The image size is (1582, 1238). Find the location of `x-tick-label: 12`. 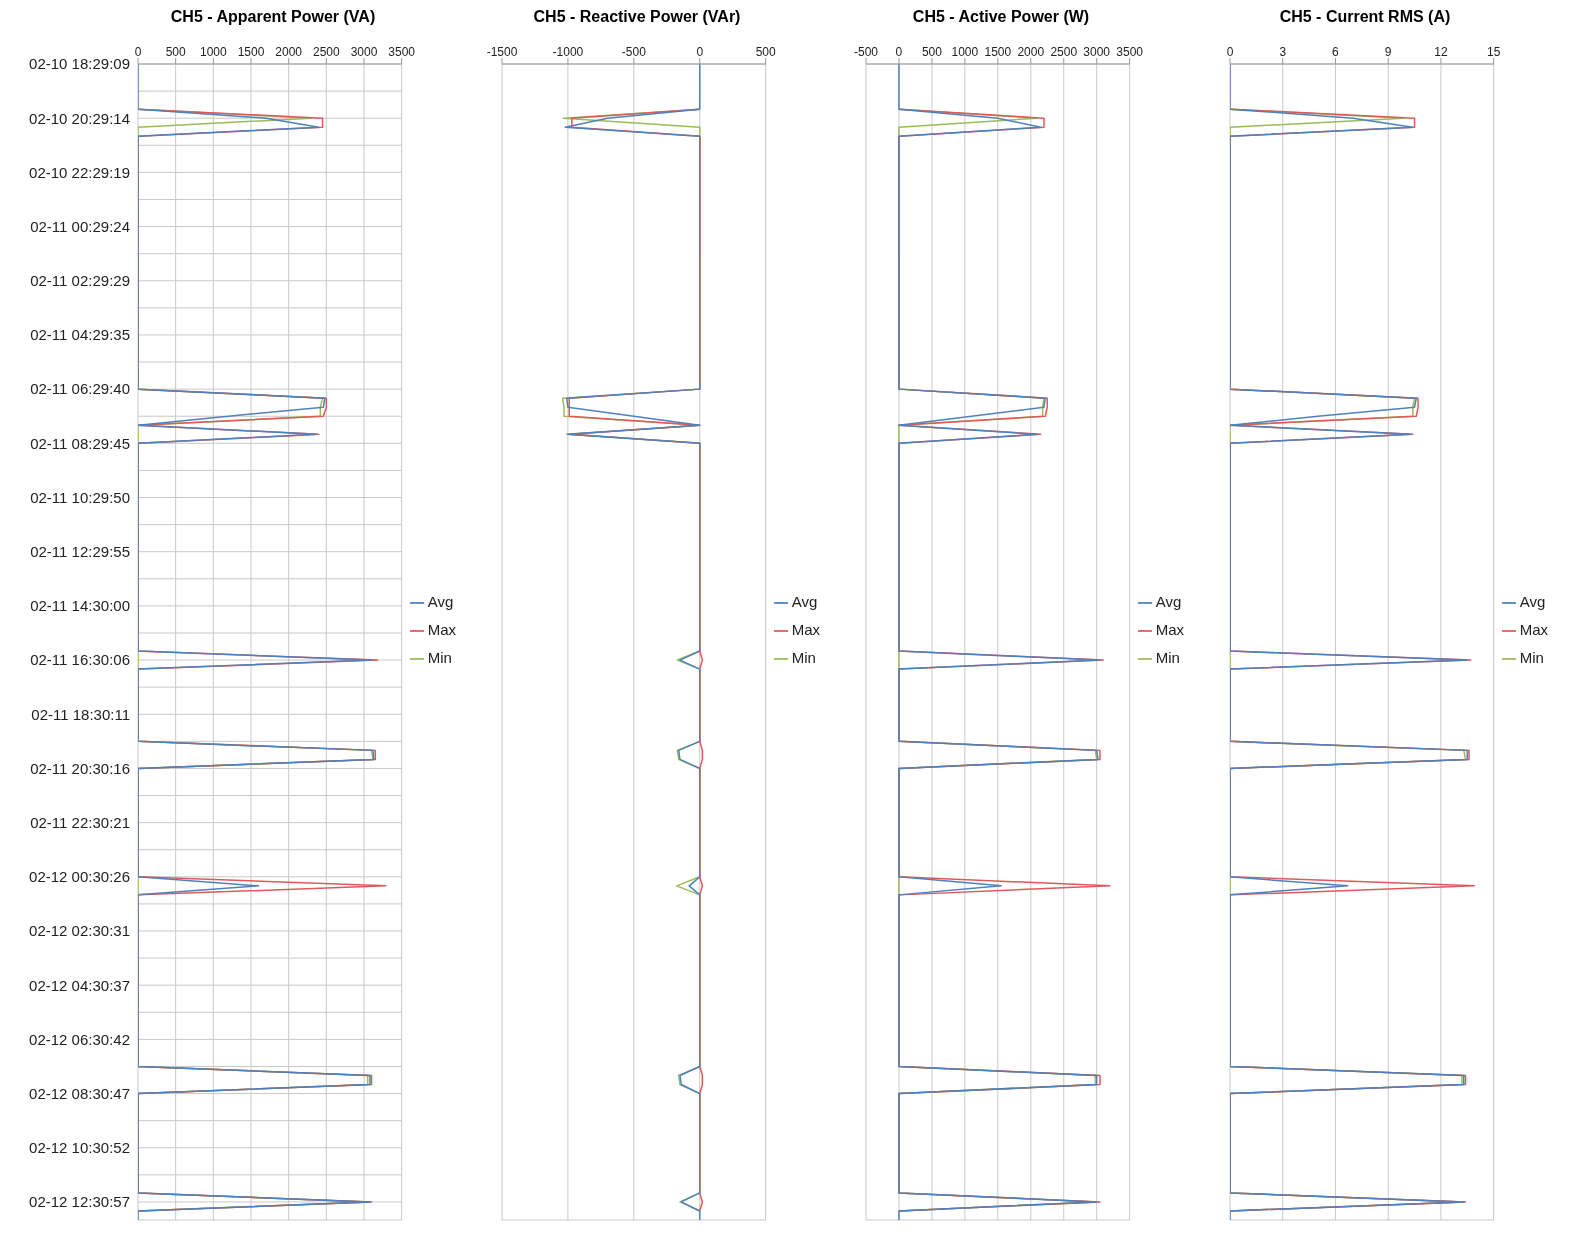

x-tick-label: 12 is located at coordinates (1441, 52).